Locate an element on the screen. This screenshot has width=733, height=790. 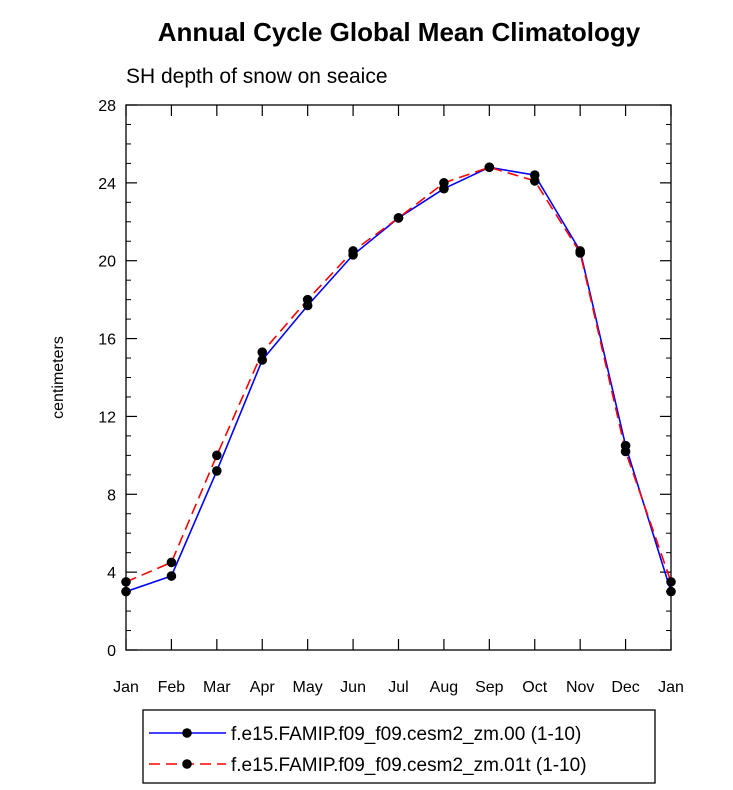
x-tick-label: Aug is located at coordinates (444, 687).